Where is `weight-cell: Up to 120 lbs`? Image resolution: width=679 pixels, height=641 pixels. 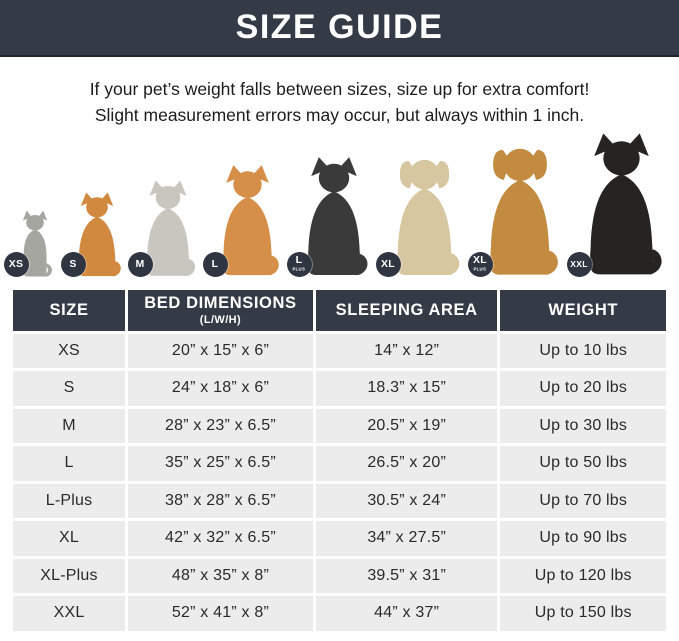
weight-cell: Up to 120 lbs is located at coordinates (583, 575).